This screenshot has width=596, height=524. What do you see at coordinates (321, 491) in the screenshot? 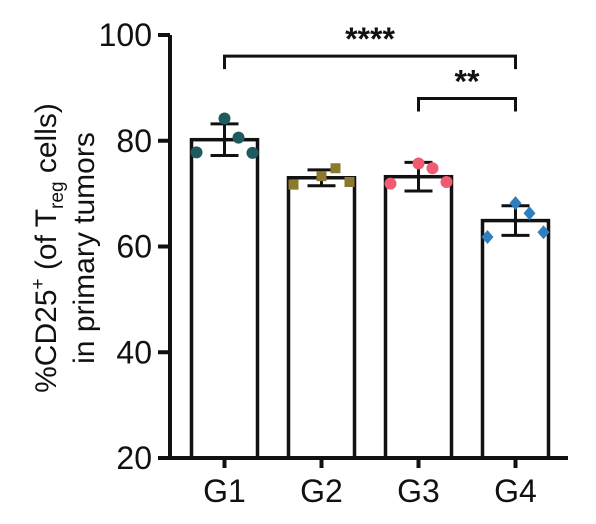
I see `x-tick-label-G2: G2` at bounding box center [321, 491].